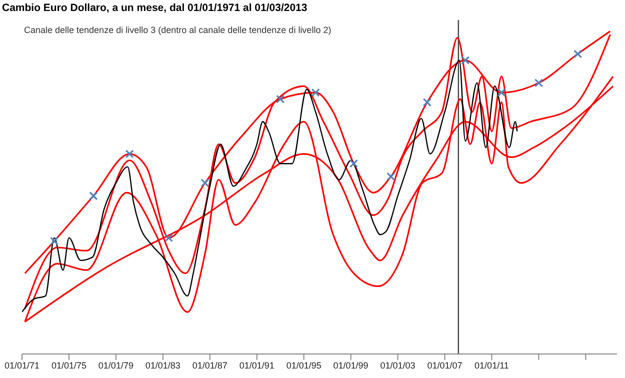 Image resolution: width=625 pixels, height=378 pixels. Describe the element at coordinates (491, 365) in the screenshot. I see `x-tick-label: 01/01/11` at that location.